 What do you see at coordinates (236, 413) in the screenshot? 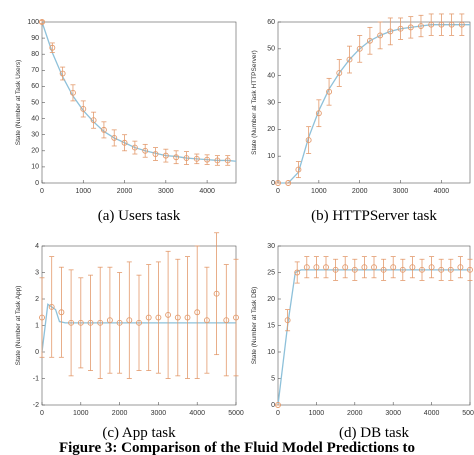
I see `x-tick-label: 5000` at bounding box center [236, 413].